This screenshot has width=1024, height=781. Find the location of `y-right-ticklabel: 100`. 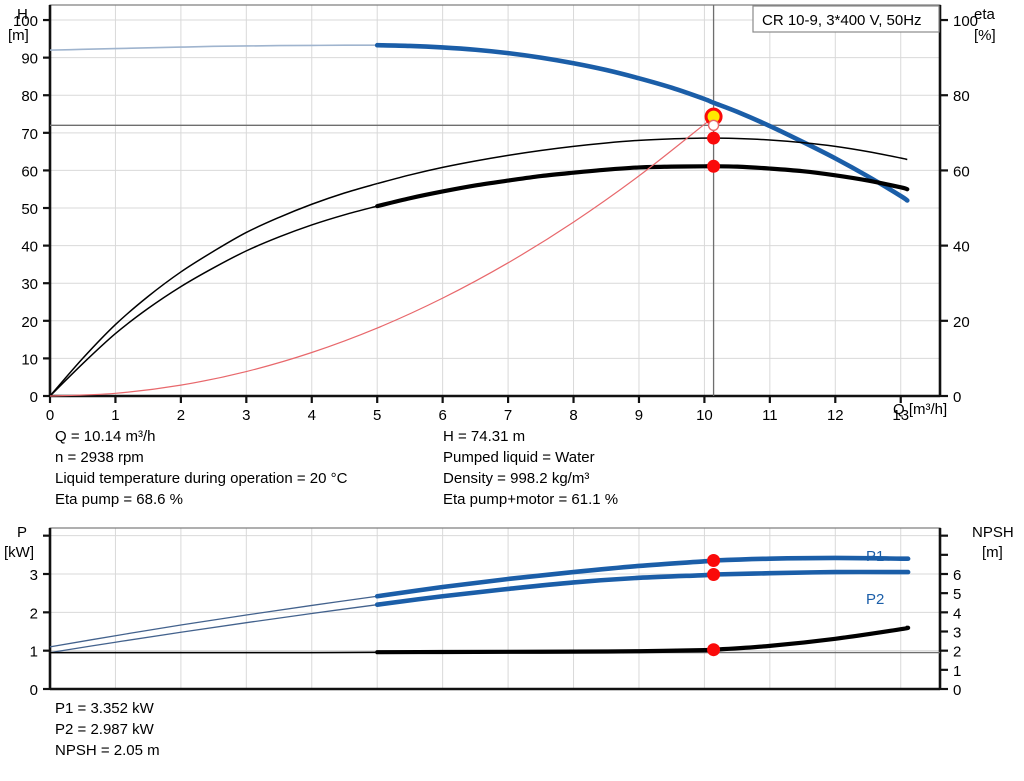

y-right-ticklabel: 100 is located at coordinates (965, 21).